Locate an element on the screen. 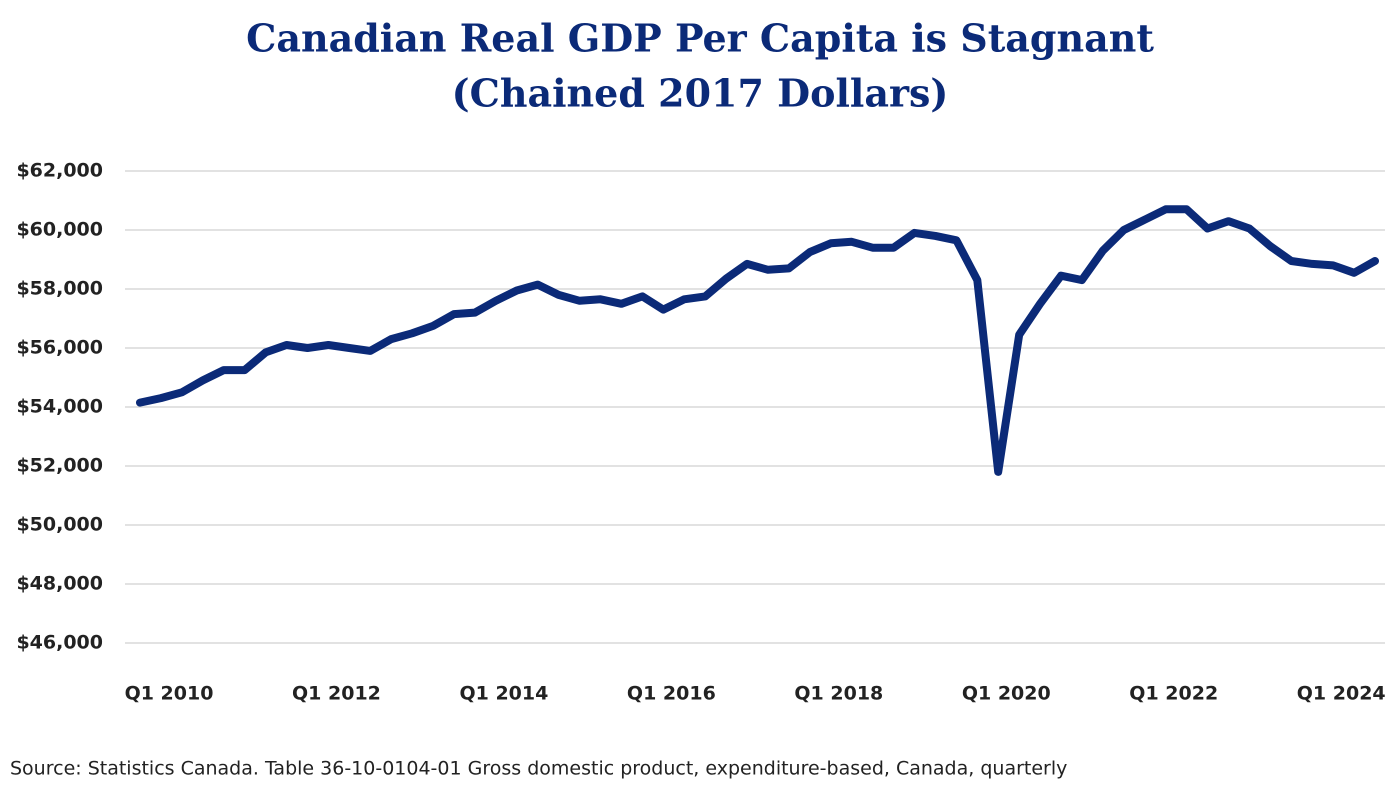 The width and height of the screenshot is (1400, 790). y-tick-label: $50,000 is located at coordinates (59, 525).